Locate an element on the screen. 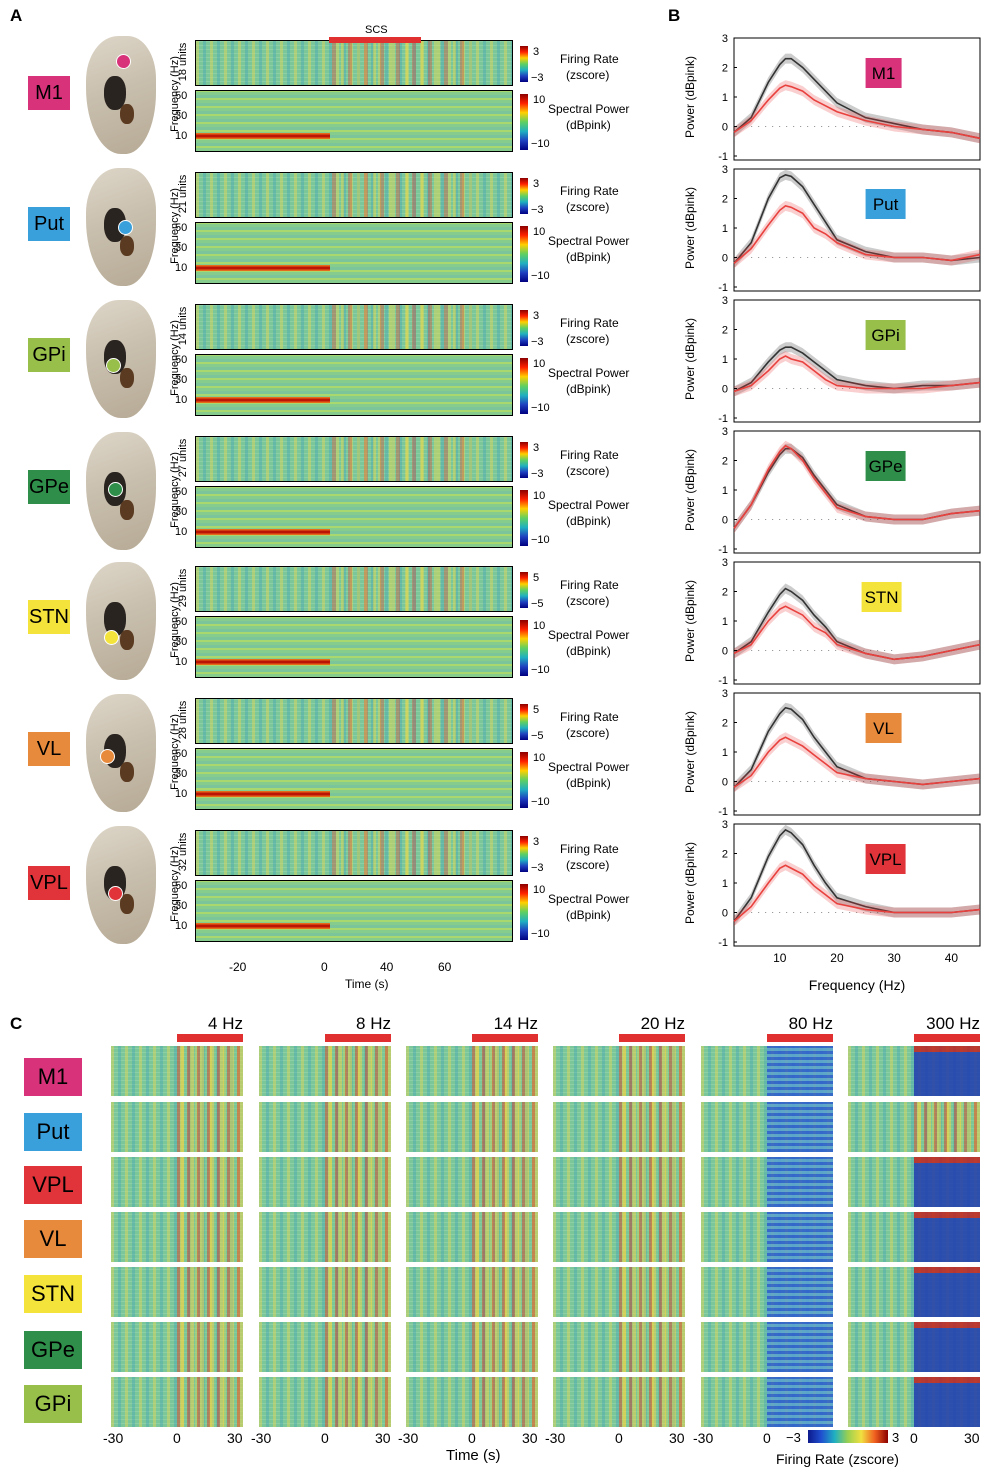 The width and height of the screenshot is (986, 1473). region-label-box-stn is located at coordinates (881, 597).